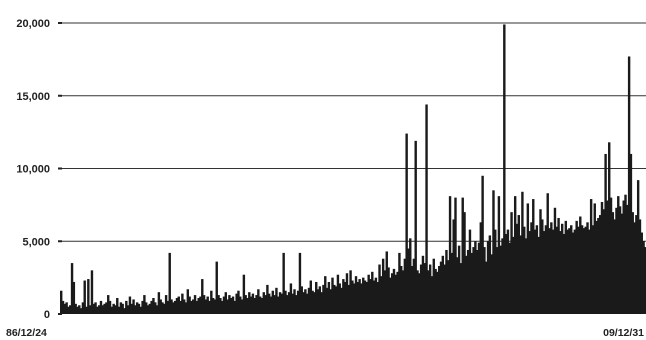  Describe the element at coordinates (47, 315) in the screenshot. I see `y-tick-label: 0` at that location.